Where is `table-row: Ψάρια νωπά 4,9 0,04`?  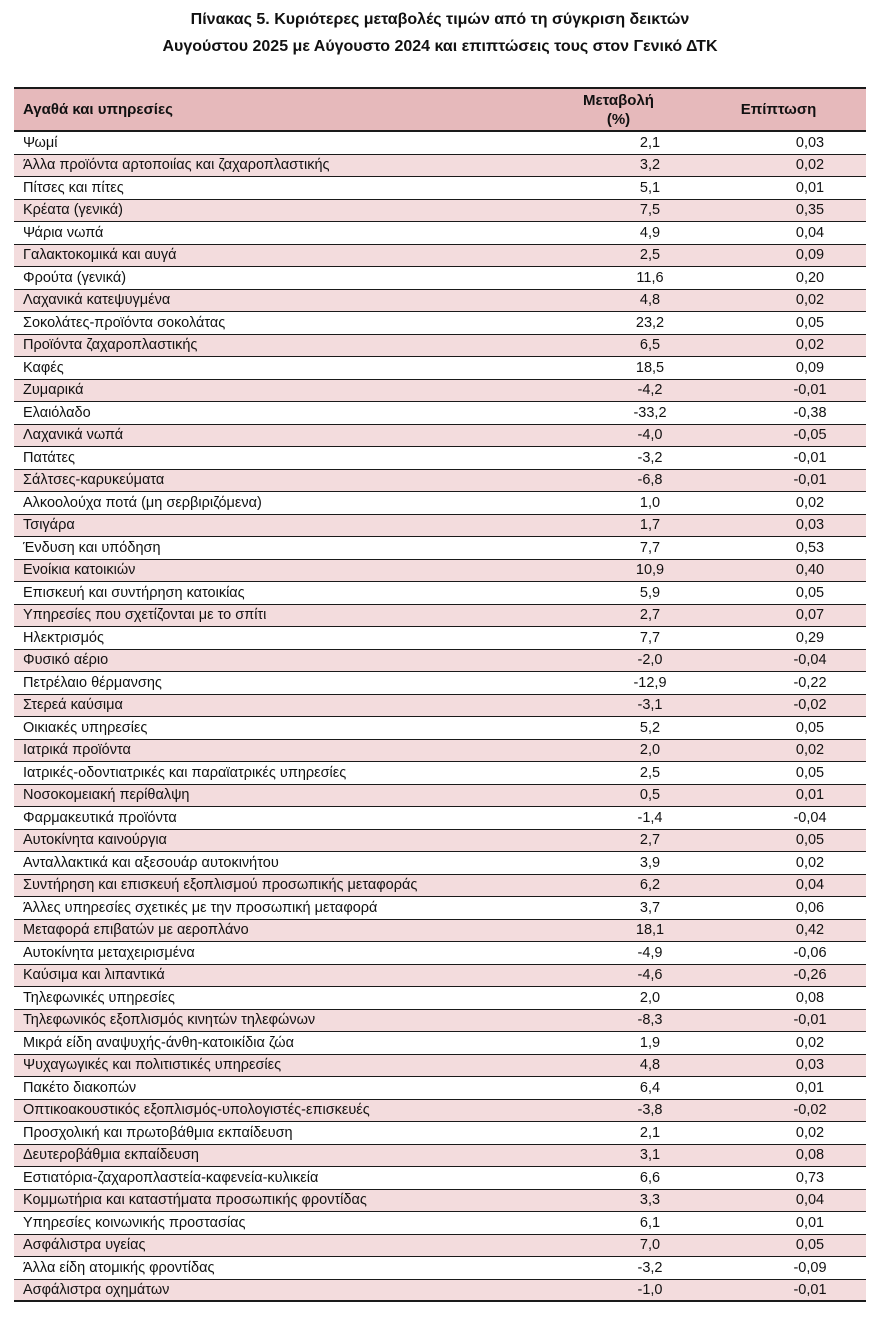 table-row: Ψάρια νωπά 4,9 0,04 is located at coordinates (440, 233).